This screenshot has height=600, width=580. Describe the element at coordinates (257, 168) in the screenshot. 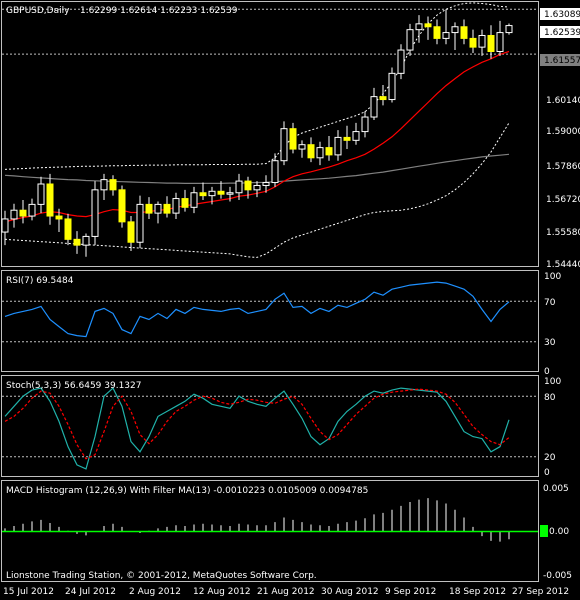

I see `slow-ma-line` at that location.